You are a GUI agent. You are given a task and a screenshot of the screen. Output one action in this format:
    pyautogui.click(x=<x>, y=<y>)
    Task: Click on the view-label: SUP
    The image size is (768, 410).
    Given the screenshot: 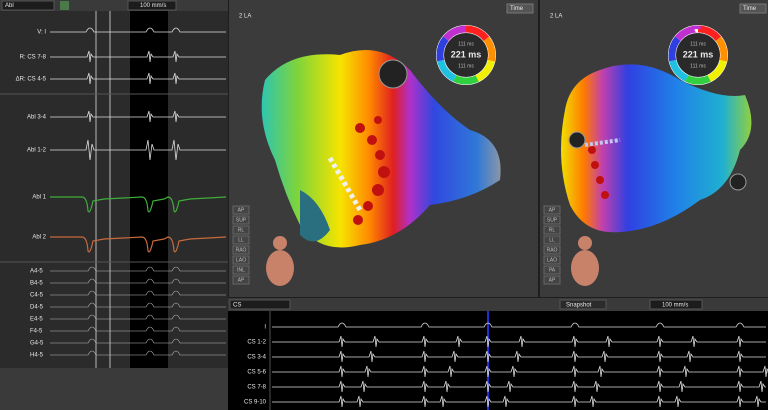 What is the action you would take?
    pyautogui.click(x=241, y=220)
    